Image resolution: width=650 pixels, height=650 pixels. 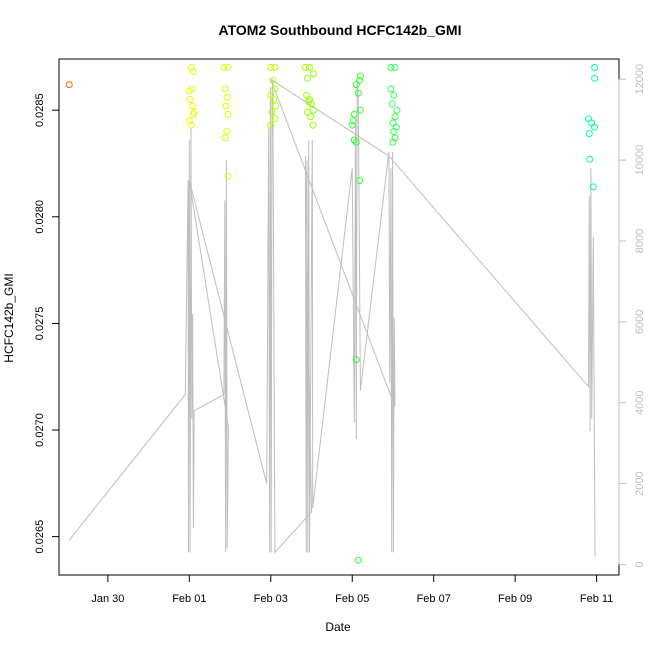 I want to click on x-tick-label: Feb 03, so click(x=271, y=599).